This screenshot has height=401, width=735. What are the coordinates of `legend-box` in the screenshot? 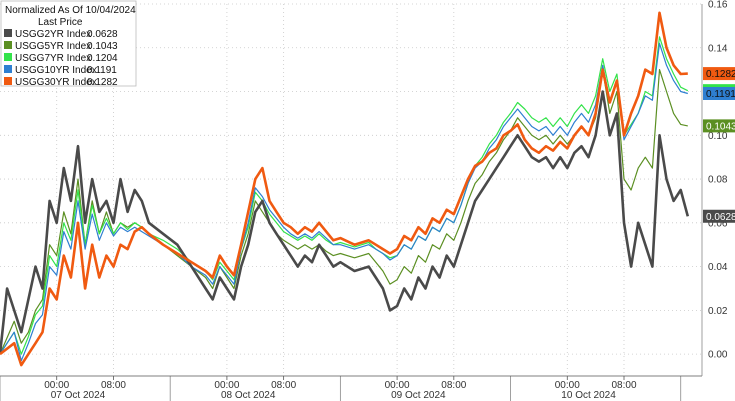 It's located at (68, 43).